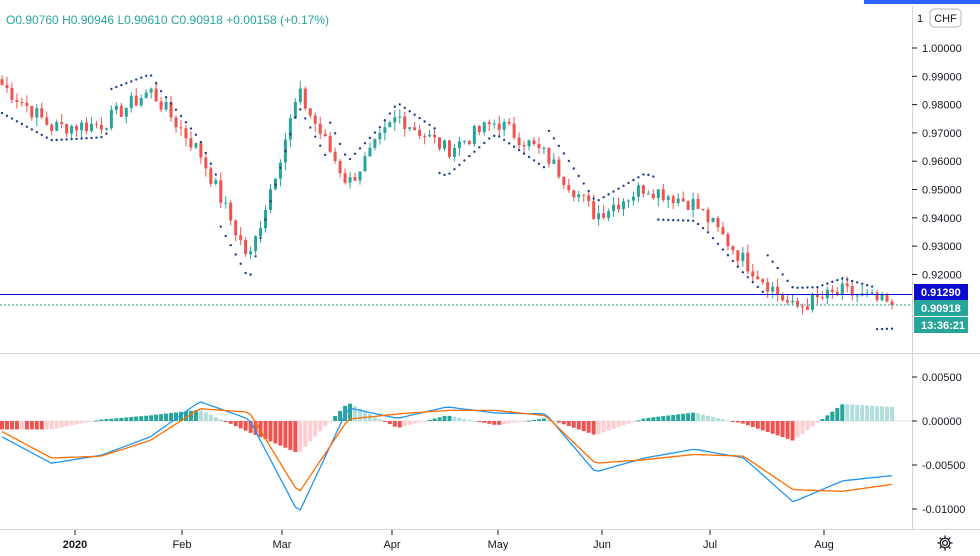  Describe the element at coordinates (943, 326) in the screenshot. I see `countdown-label: 13:36:21` at that location.